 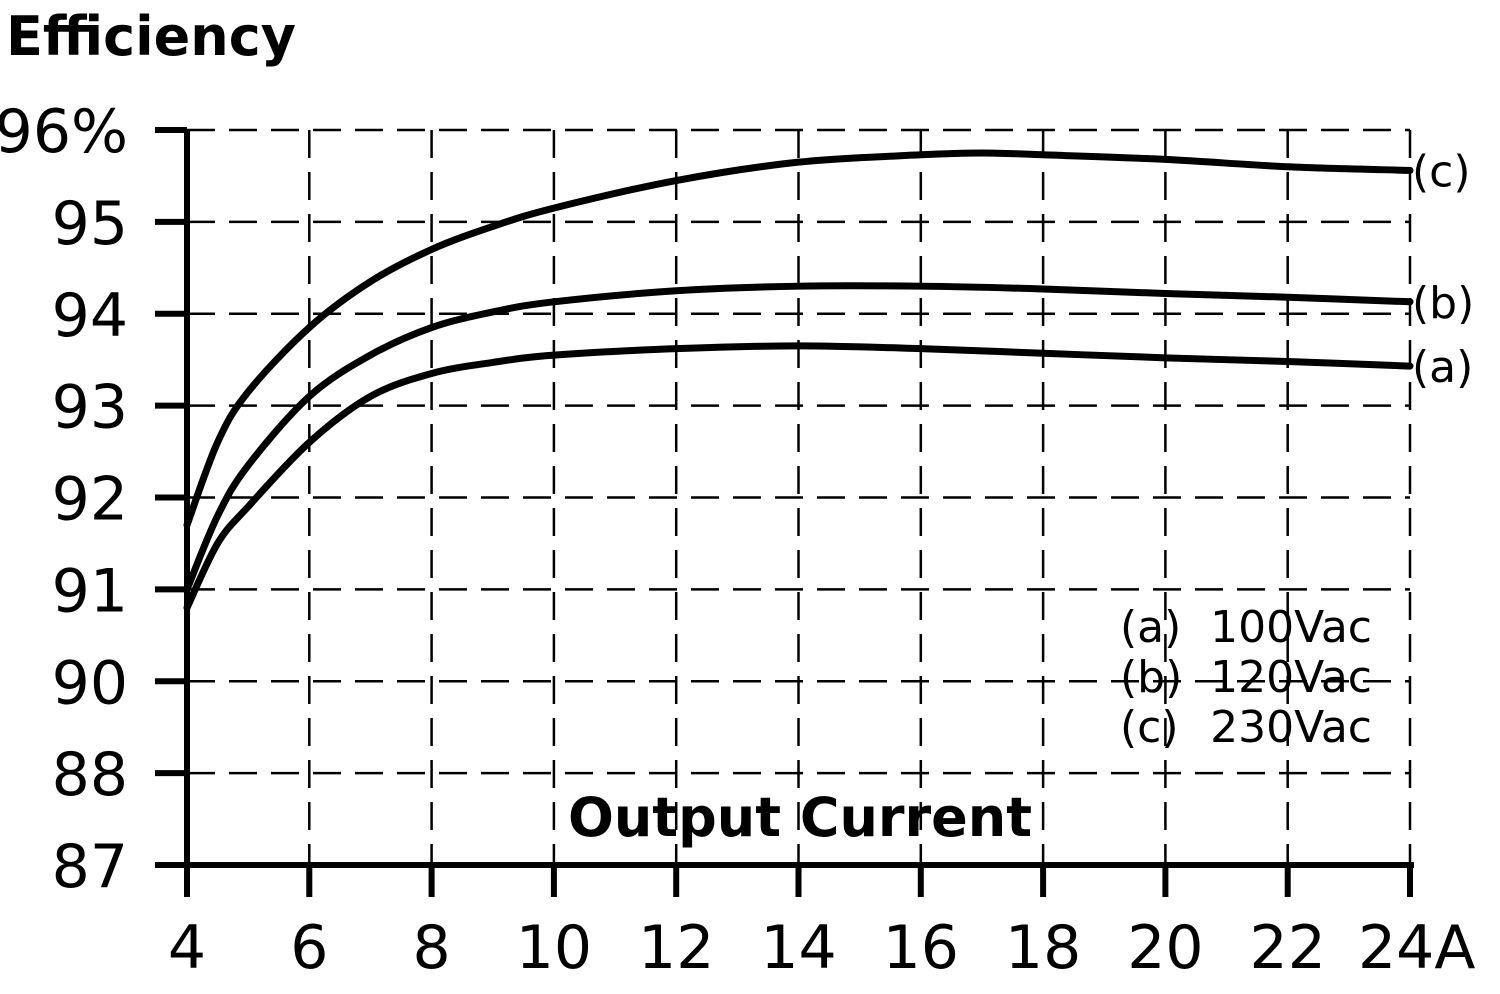 What do you see at coordinates (800, 817) in the screenshot?
I see `x-axis-label: Output Current` at bounding box center [800, 817].